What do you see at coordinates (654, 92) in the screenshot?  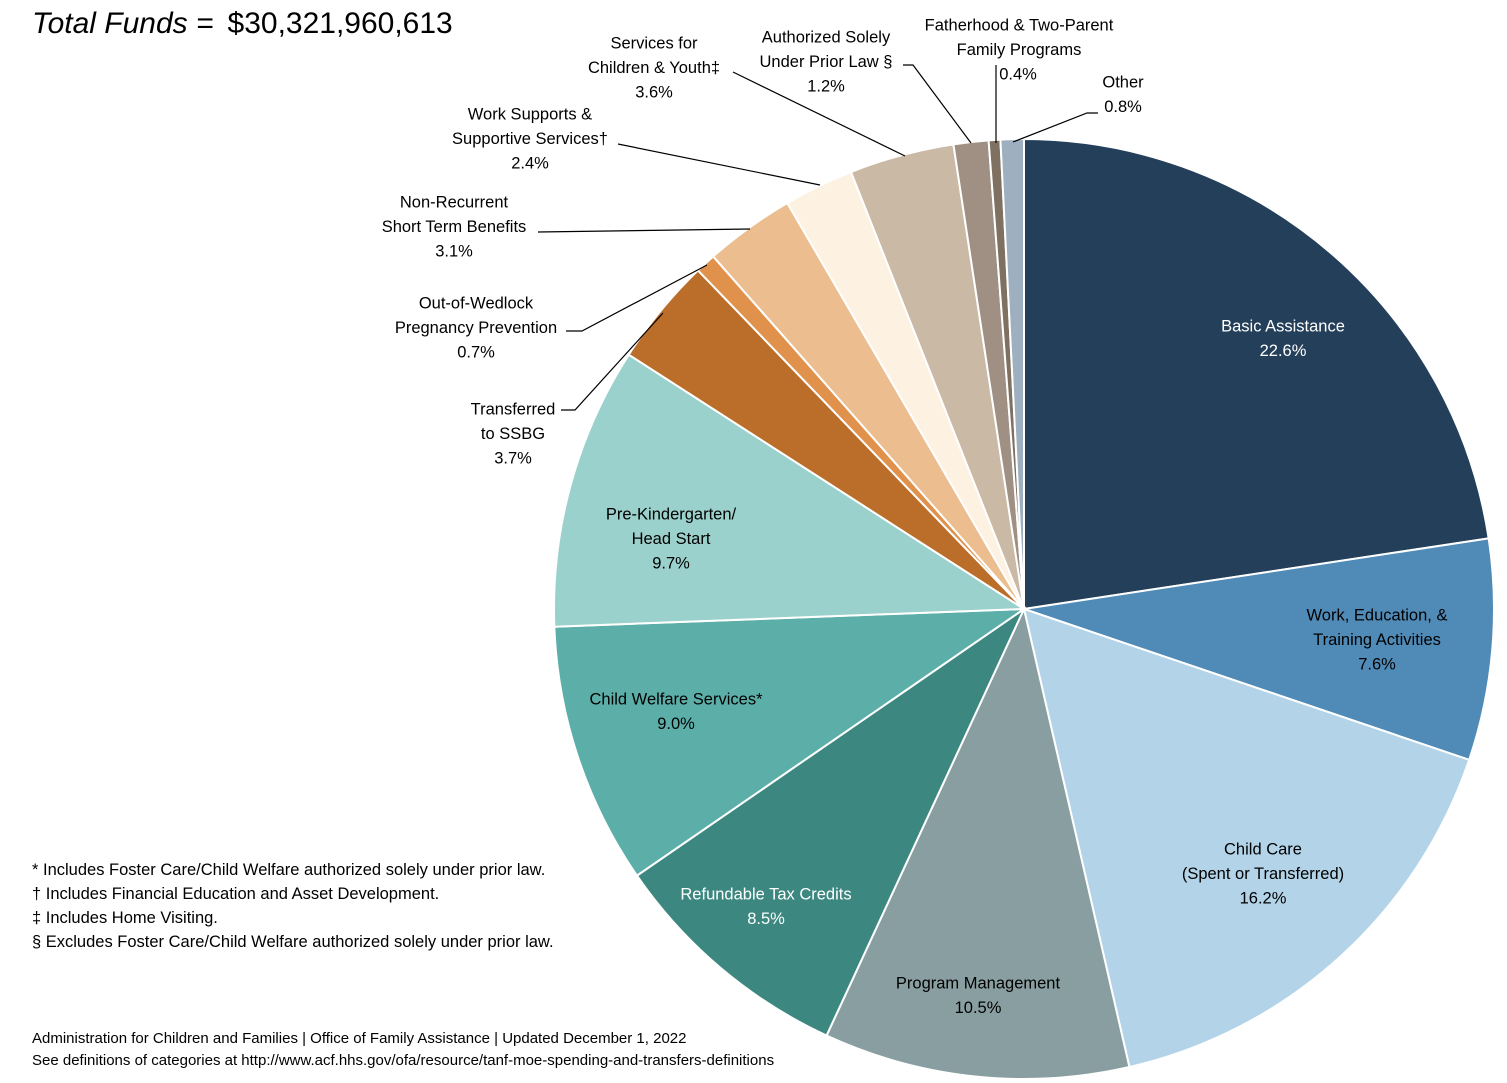 I see `slice-percent: 3.6%` at bounding box center [654, 92].